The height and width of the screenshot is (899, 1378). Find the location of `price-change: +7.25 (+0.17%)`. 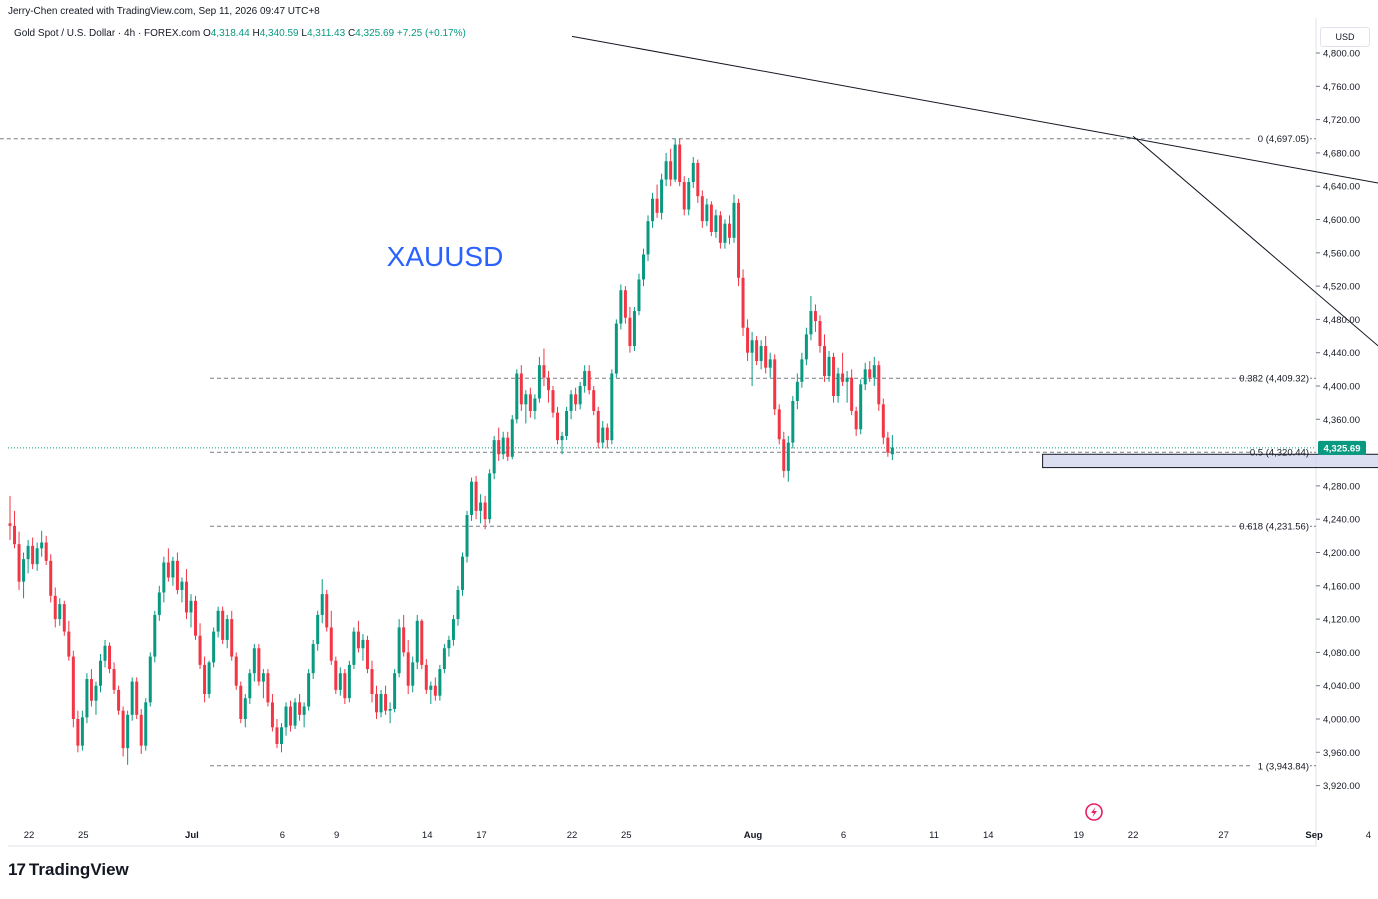

price-change: +7.25 (+0.17%) is located at coordinates (431, 33).